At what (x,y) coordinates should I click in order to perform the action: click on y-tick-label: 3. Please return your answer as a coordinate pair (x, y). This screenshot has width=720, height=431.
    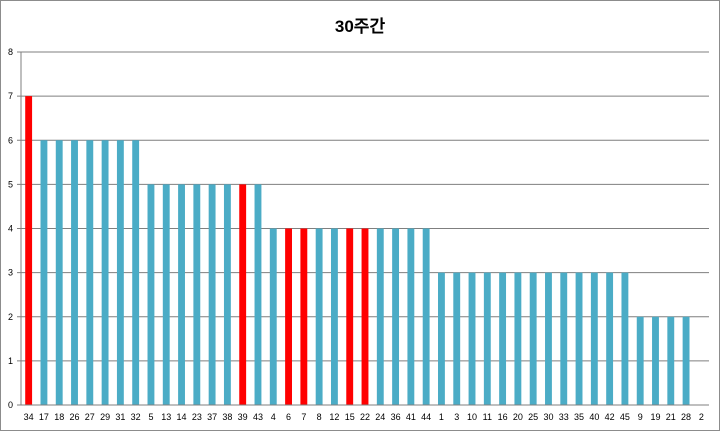
    Looking at the image, I should click on (10, 273).